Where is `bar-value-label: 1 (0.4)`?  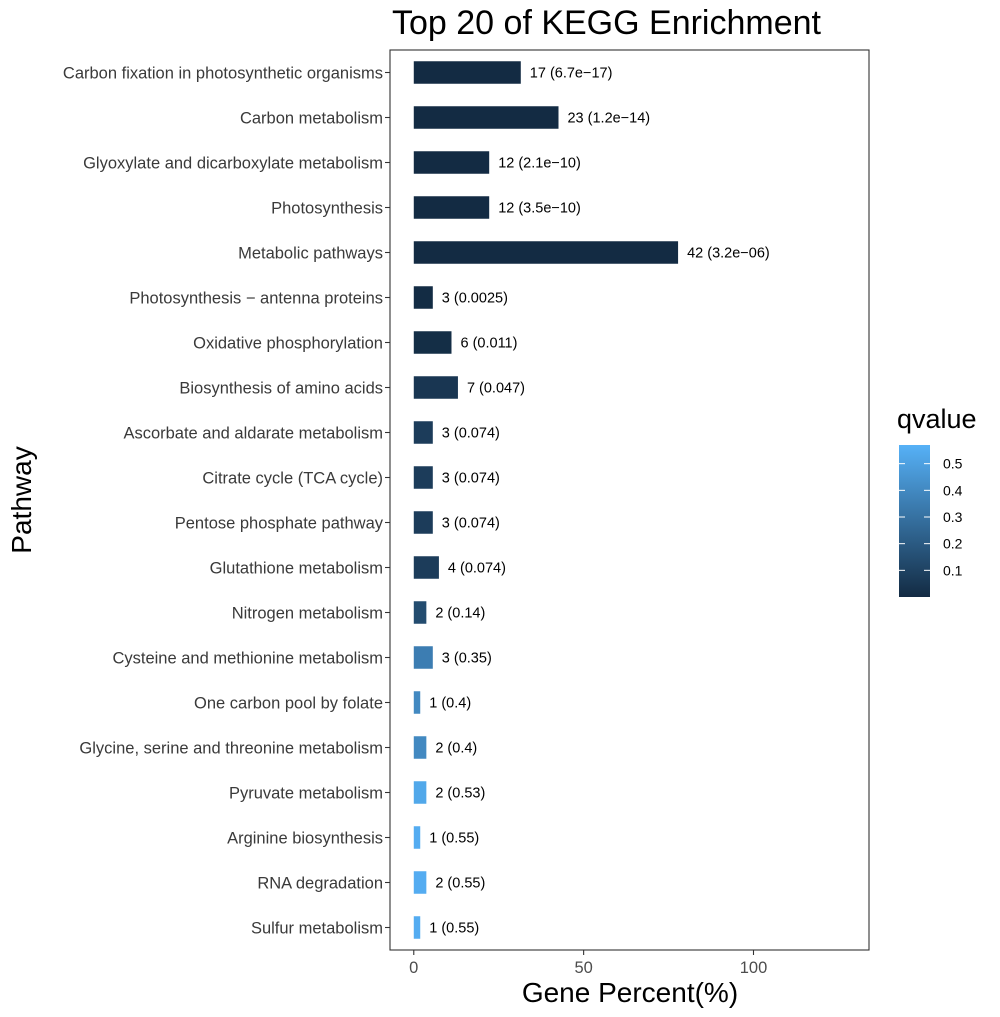 bar-value-label: 1 (0.4) is located at coordinates (450, 704).